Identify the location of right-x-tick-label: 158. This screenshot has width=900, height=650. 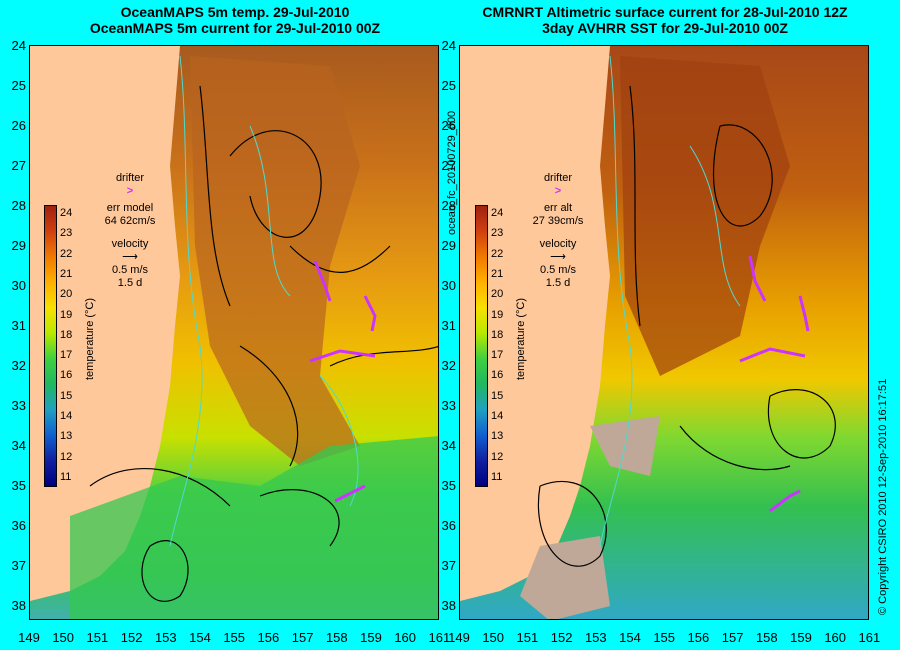
(766, 637).